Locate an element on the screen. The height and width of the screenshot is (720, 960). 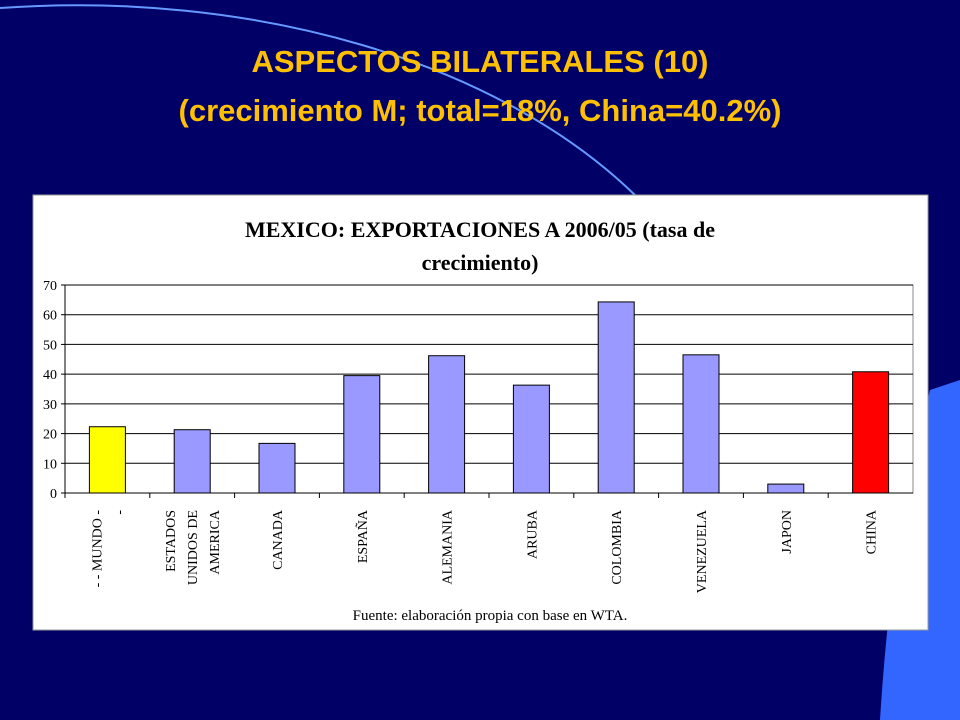
x-tick-label: ARUBA is located at coordinates (532, 534).